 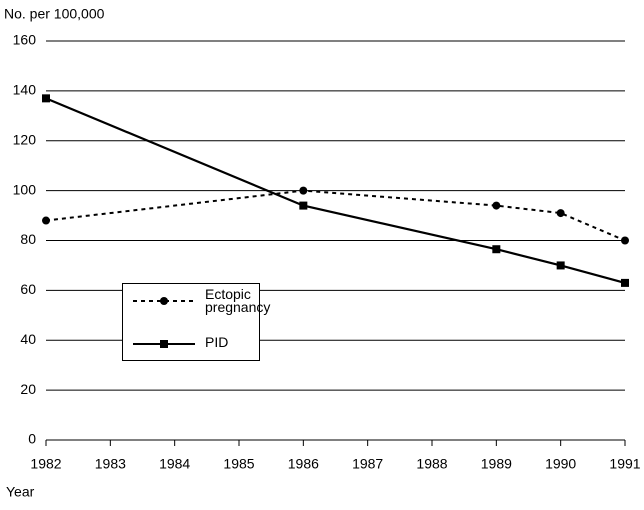 What do you see at coordinates (431, 464) in the screenshot?
I see `x-tick-label: 1988` at bounding box center [431, 464].